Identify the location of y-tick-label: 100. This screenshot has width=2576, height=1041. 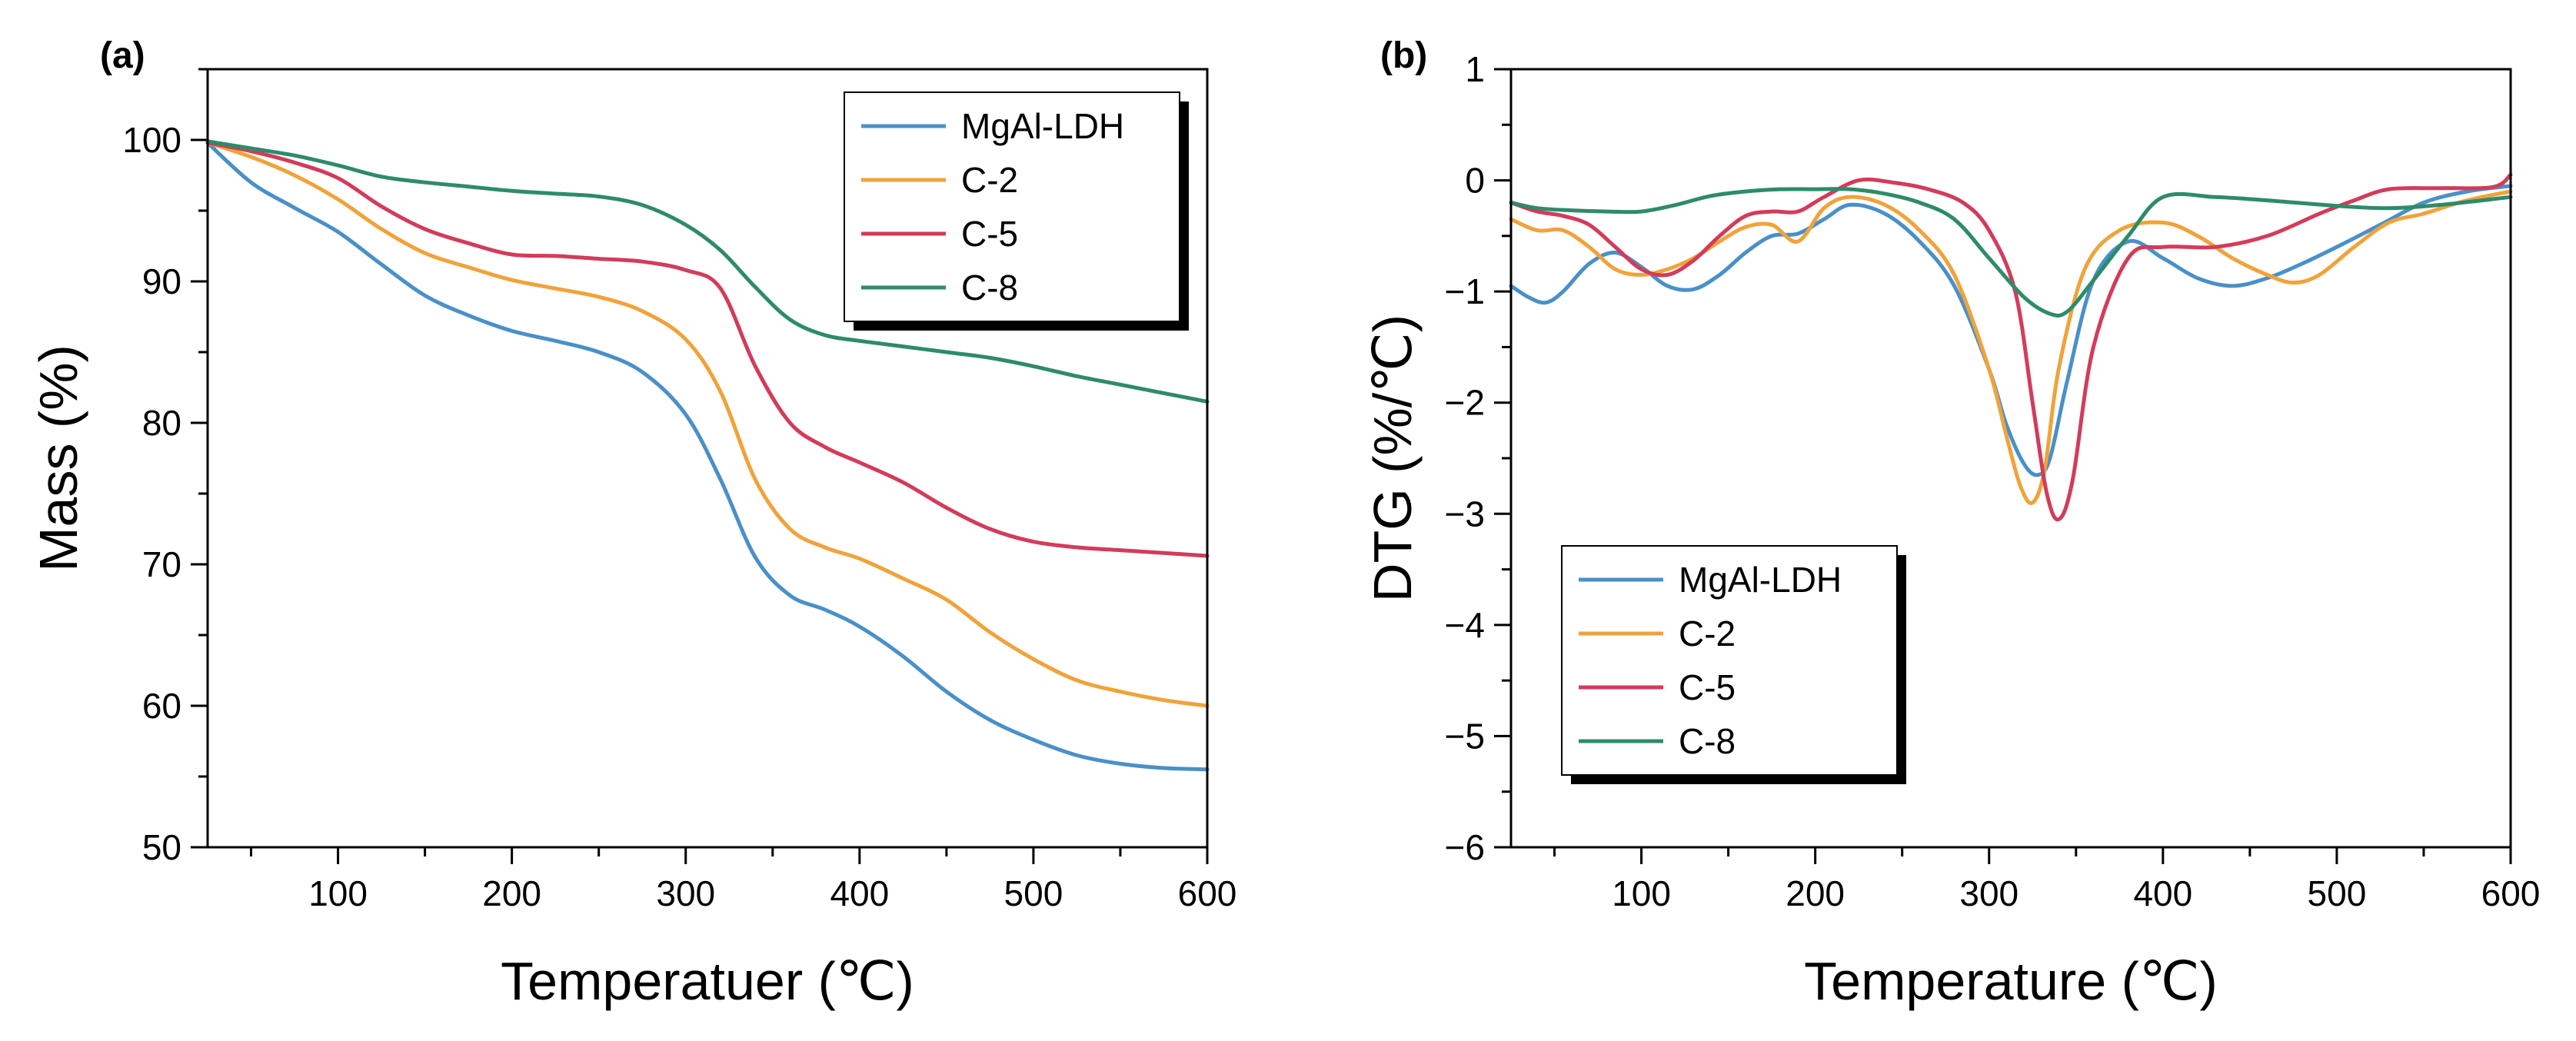
(151, 140).